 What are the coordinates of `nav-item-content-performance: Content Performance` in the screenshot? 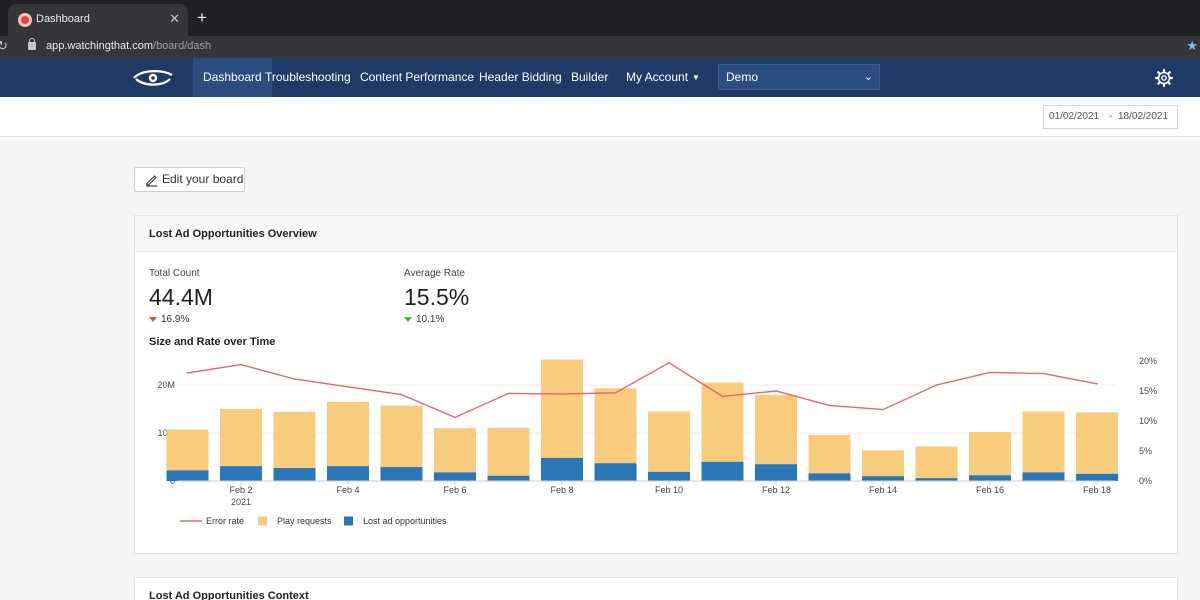 It's located at (417, 77).